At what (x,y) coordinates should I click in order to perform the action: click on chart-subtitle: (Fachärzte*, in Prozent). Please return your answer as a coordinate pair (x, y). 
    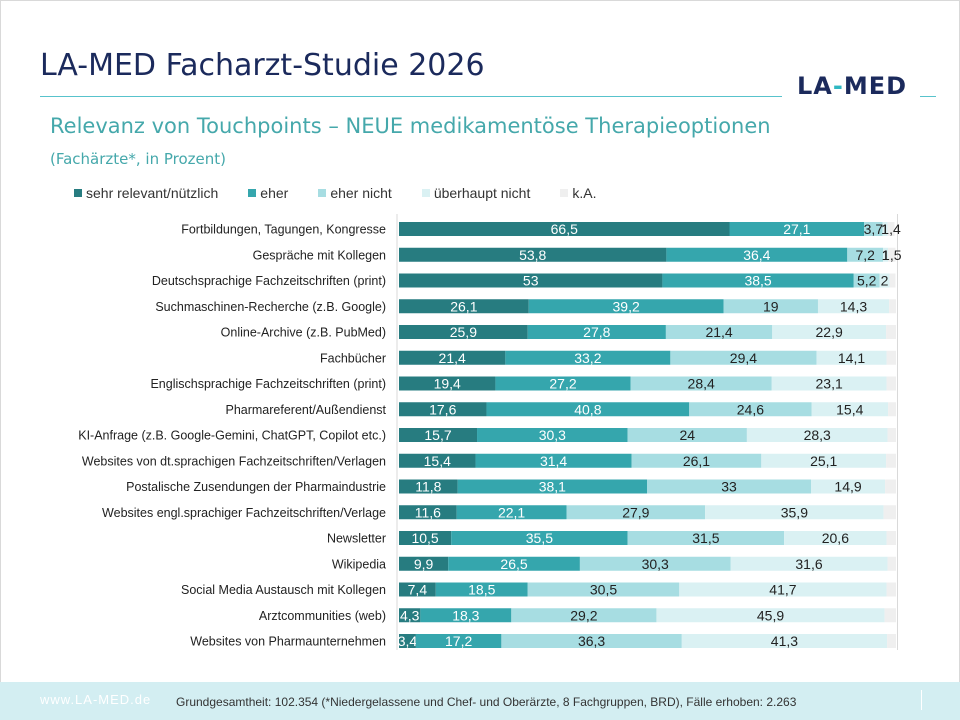
    Looking at the image, I should click on (138, 159).